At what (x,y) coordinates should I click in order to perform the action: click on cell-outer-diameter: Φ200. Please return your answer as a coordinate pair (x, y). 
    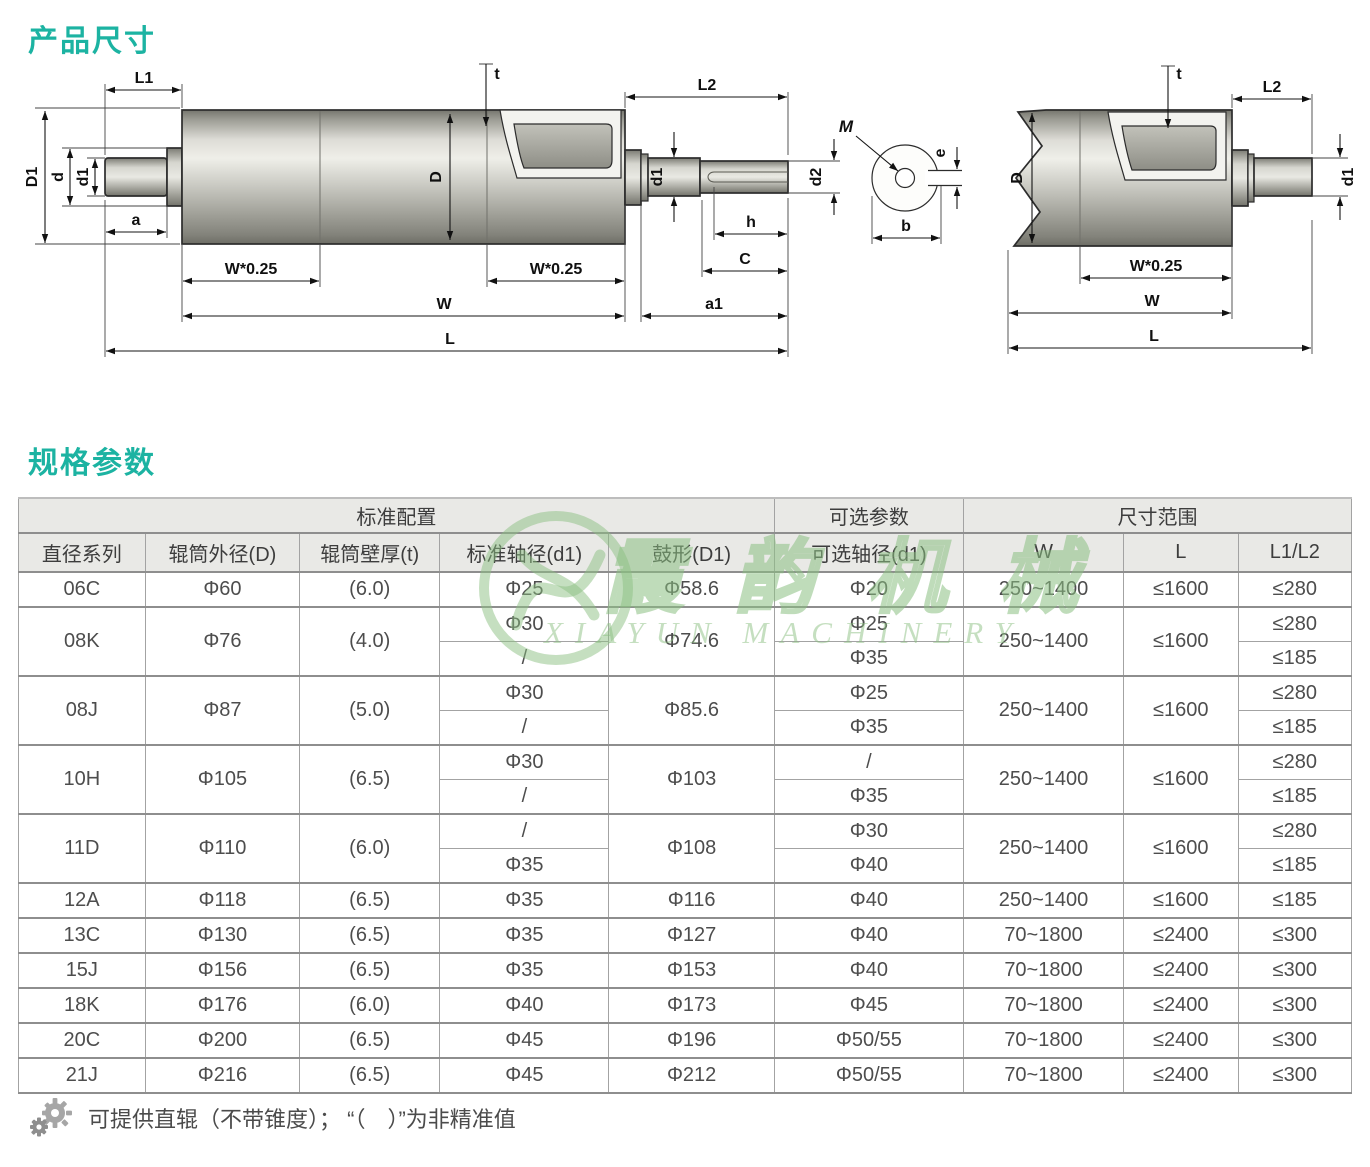
    Looking at the image, I should click on (222, 1040).